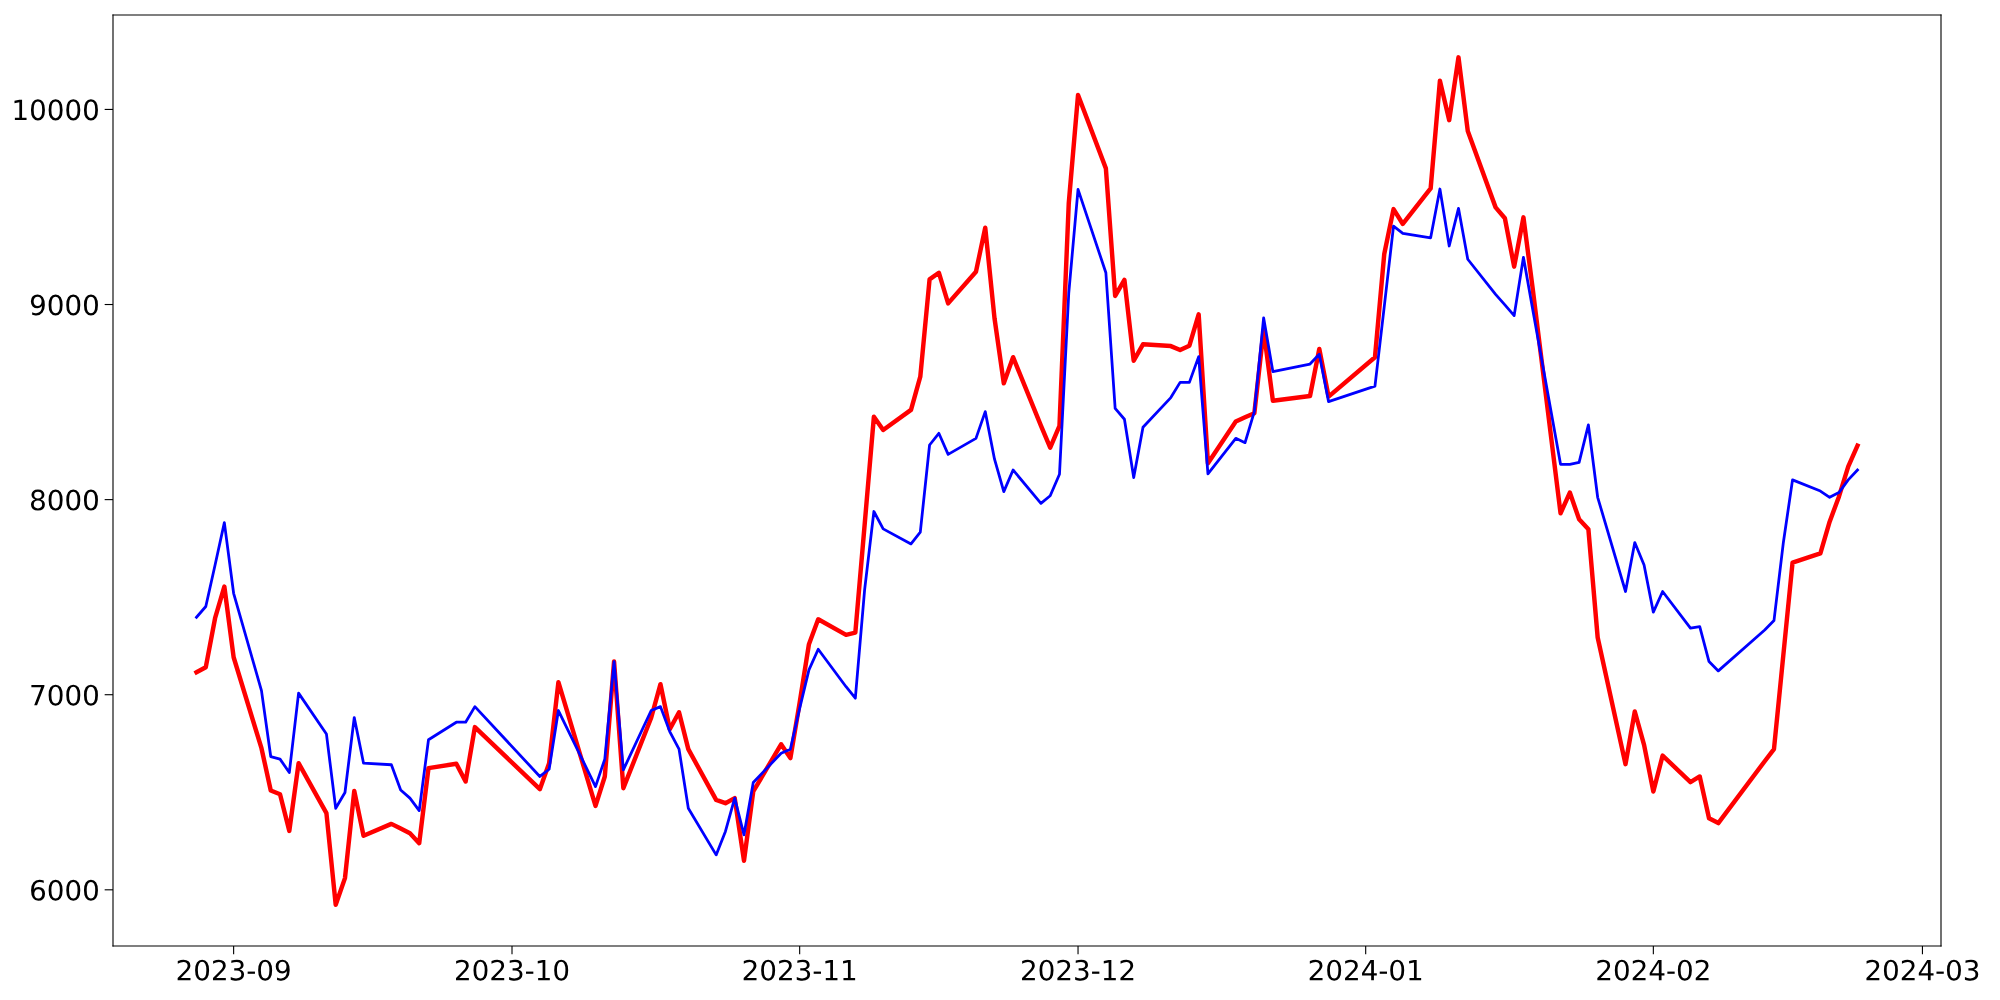 This screenshot has width=2000, height=1000. What do you see at coordinates (64, 695) in the screenshot?
I see `y-tick-label: 7000` at bounding box center [64, 695].